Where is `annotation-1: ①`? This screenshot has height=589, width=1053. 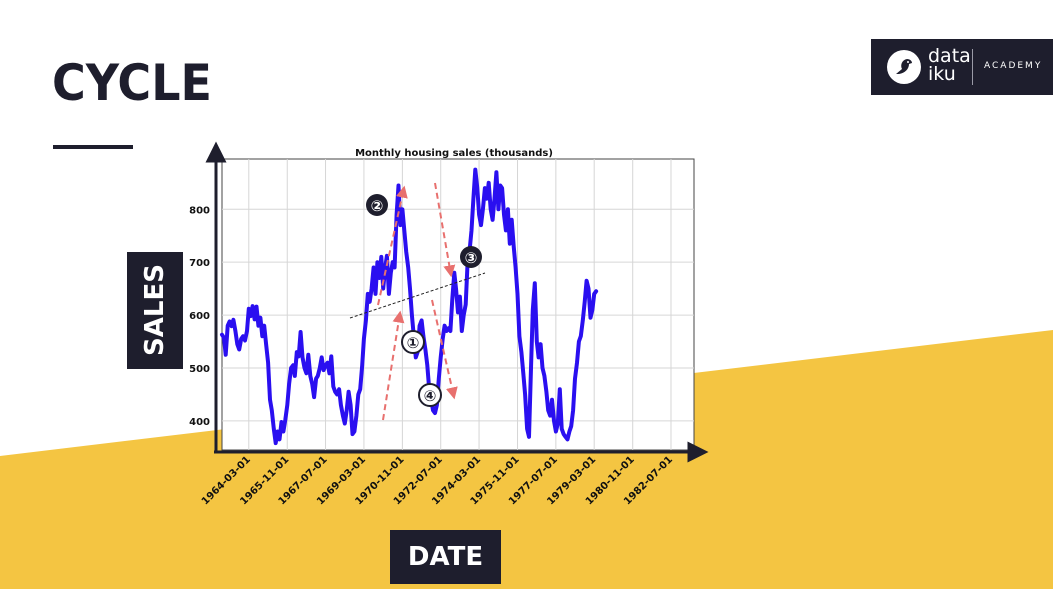
annotation-1: ① is located at coordinates (413, 342).